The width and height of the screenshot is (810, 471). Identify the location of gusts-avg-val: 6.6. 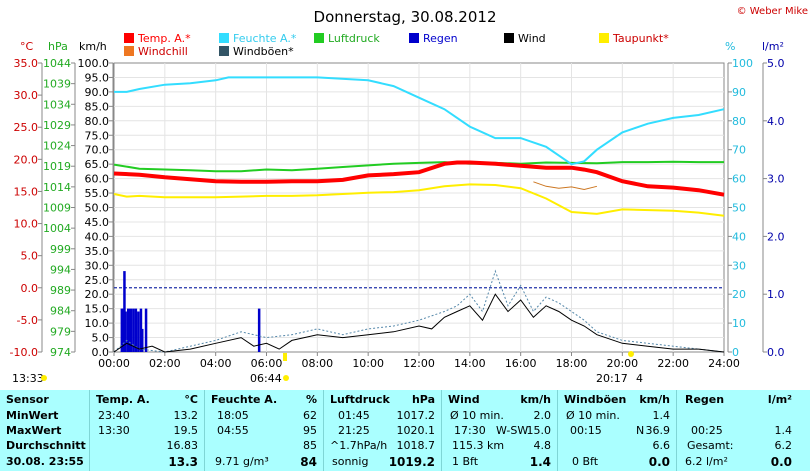
(661, 445).